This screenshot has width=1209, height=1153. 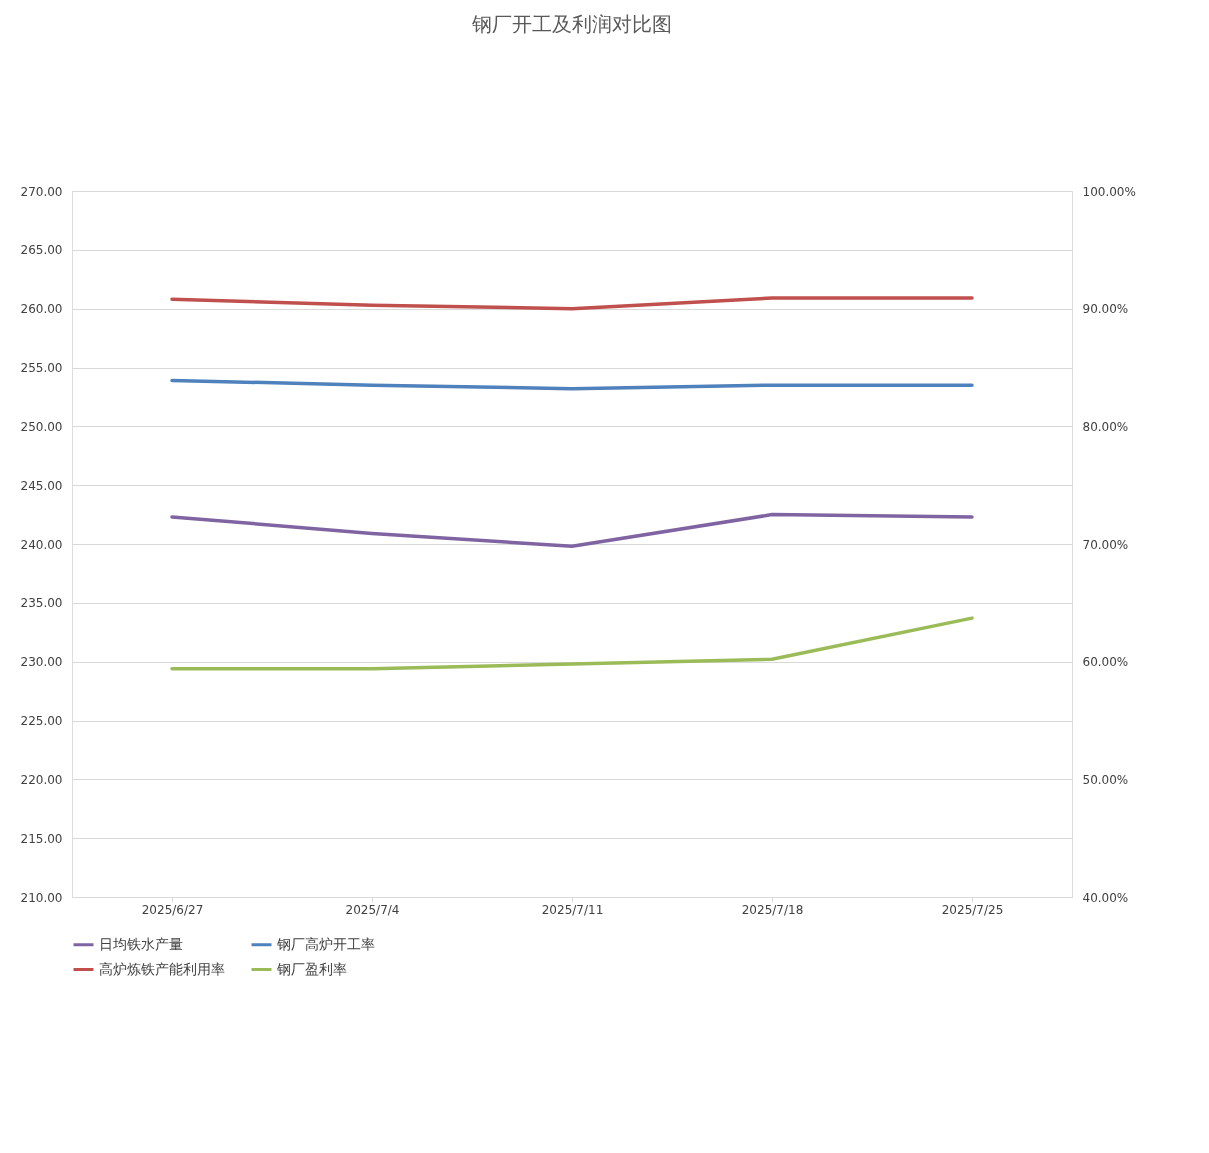 I want to click on y-tick-label: 240.00, so click(x=41, y=544).